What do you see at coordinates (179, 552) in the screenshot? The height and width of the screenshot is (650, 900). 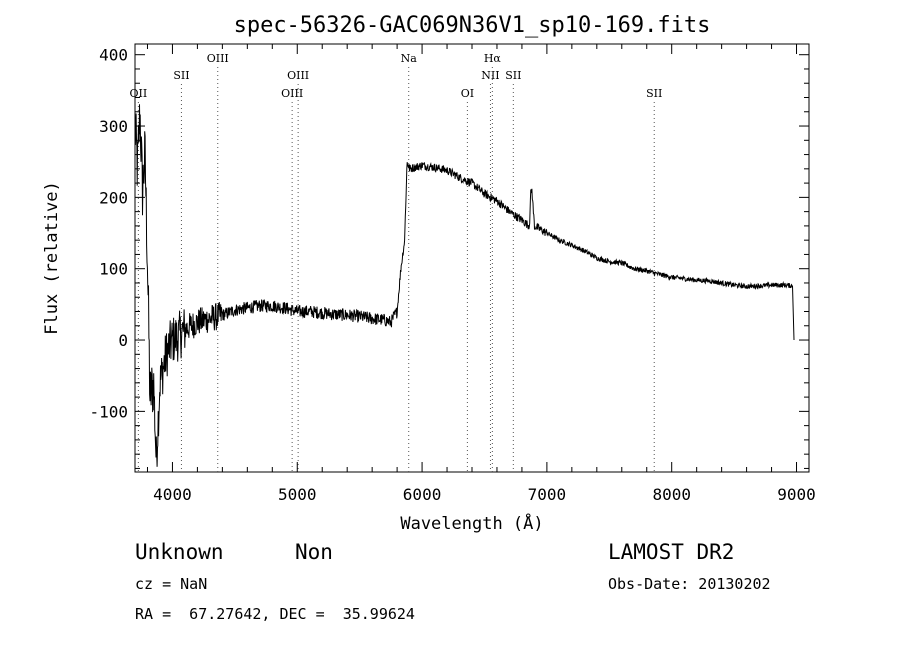 I see `object-class: Unknown` at bounding box center [179, 552].